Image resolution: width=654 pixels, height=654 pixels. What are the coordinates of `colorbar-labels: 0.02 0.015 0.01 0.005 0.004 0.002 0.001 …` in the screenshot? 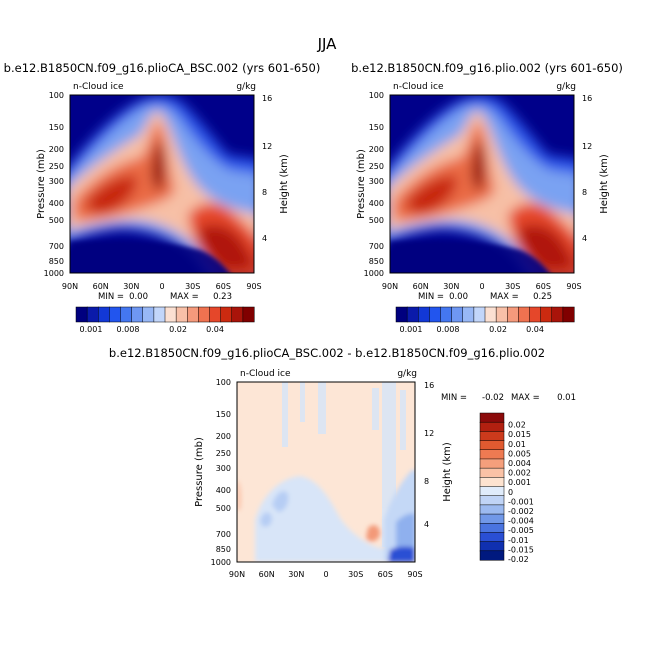 It's located at (521, 492).